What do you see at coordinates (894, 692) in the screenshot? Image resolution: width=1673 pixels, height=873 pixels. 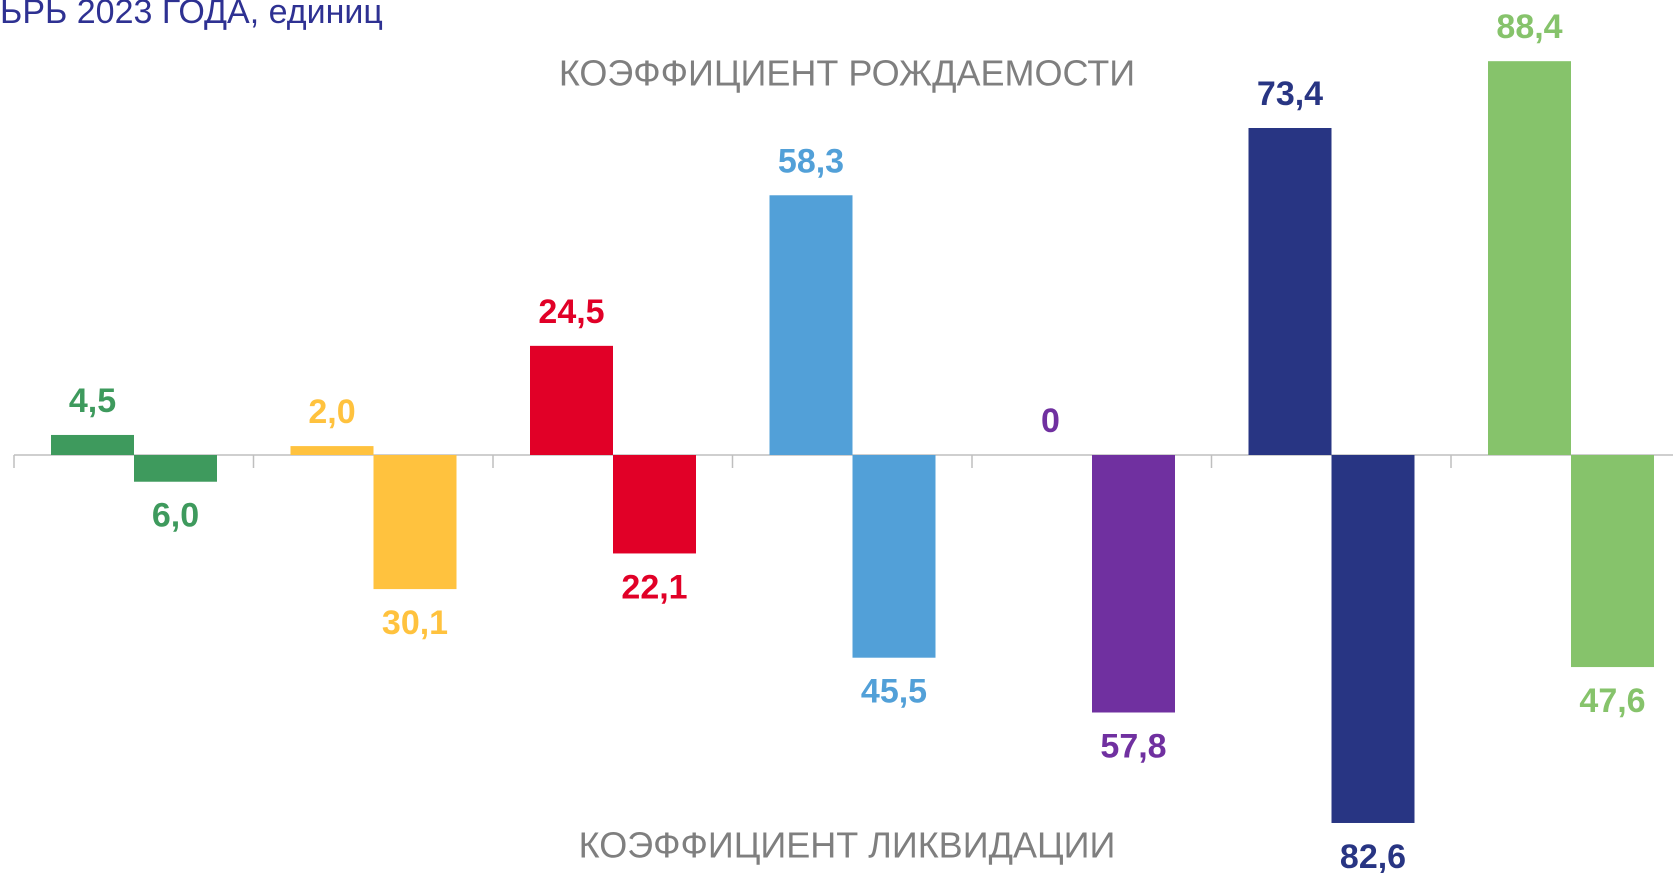 I see `data-label: 45,5` at bounding box center [894, 692].